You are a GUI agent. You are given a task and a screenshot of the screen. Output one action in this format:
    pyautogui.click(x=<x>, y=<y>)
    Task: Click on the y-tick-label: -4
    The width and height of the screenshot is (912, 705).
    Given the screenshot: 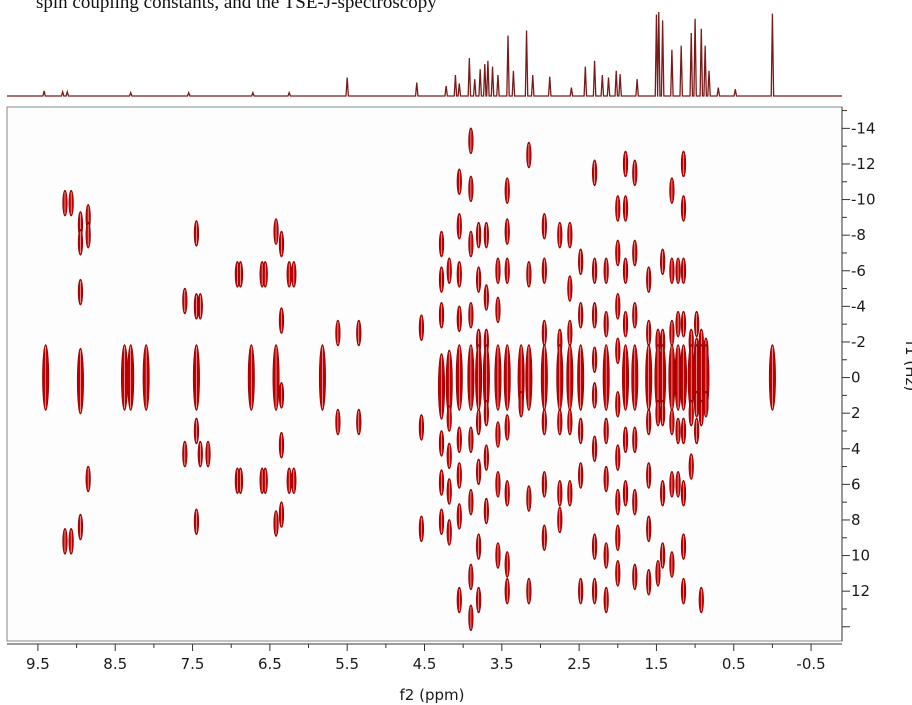 What is the action you would take?
    pyautogui.click(x=858, y=306)
    